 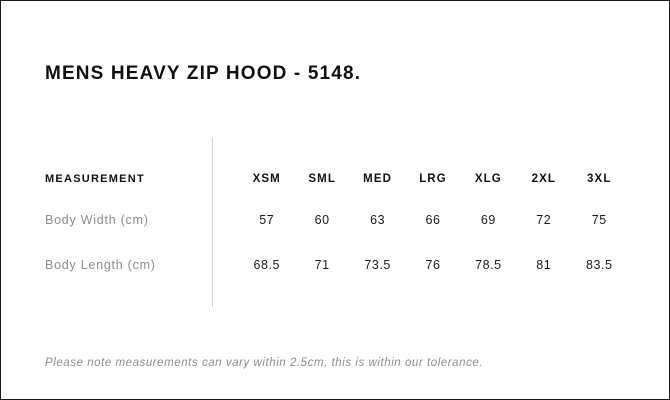 What do you see at coordinates (433, 219) in the screenshot?
I see `cell-body-width-lrg: 66` at bounding box center [433, 219].